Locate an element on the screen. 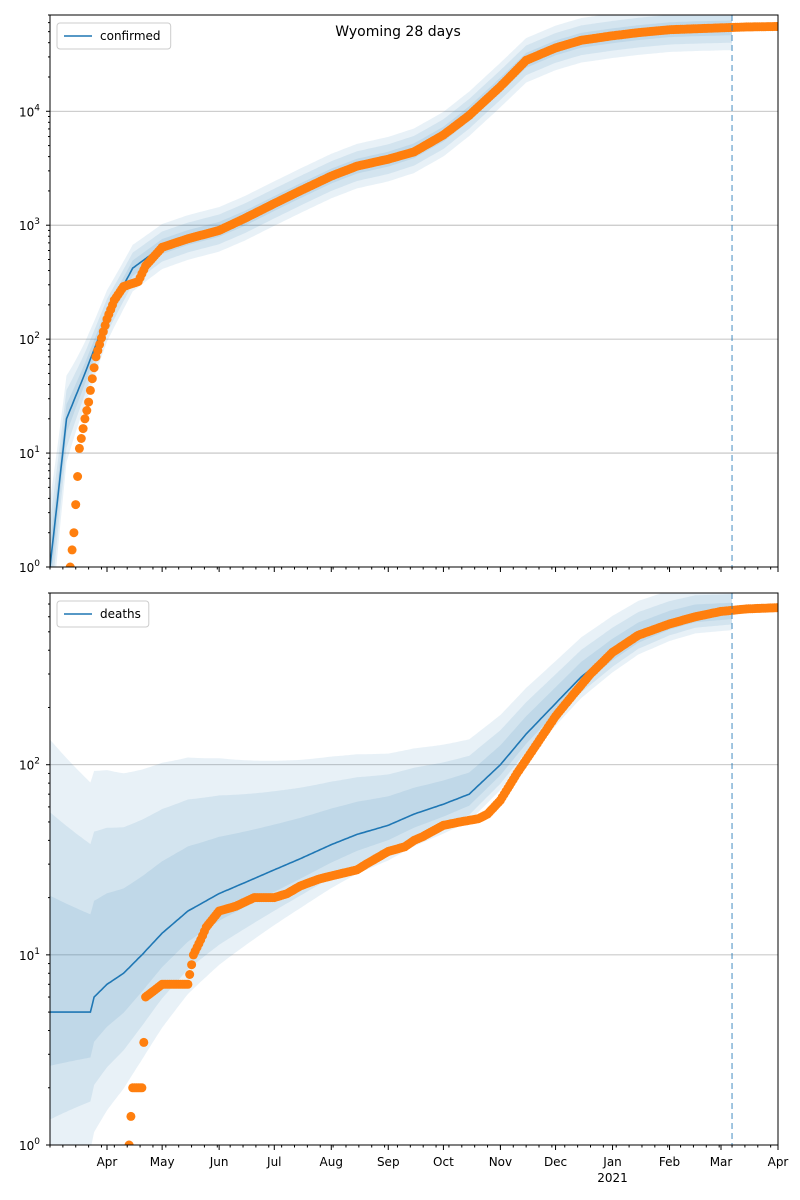 The width and height of the screenshot is (800, 1200). confirmed-legend-label: confirmed is located at coordinates (130, 36).